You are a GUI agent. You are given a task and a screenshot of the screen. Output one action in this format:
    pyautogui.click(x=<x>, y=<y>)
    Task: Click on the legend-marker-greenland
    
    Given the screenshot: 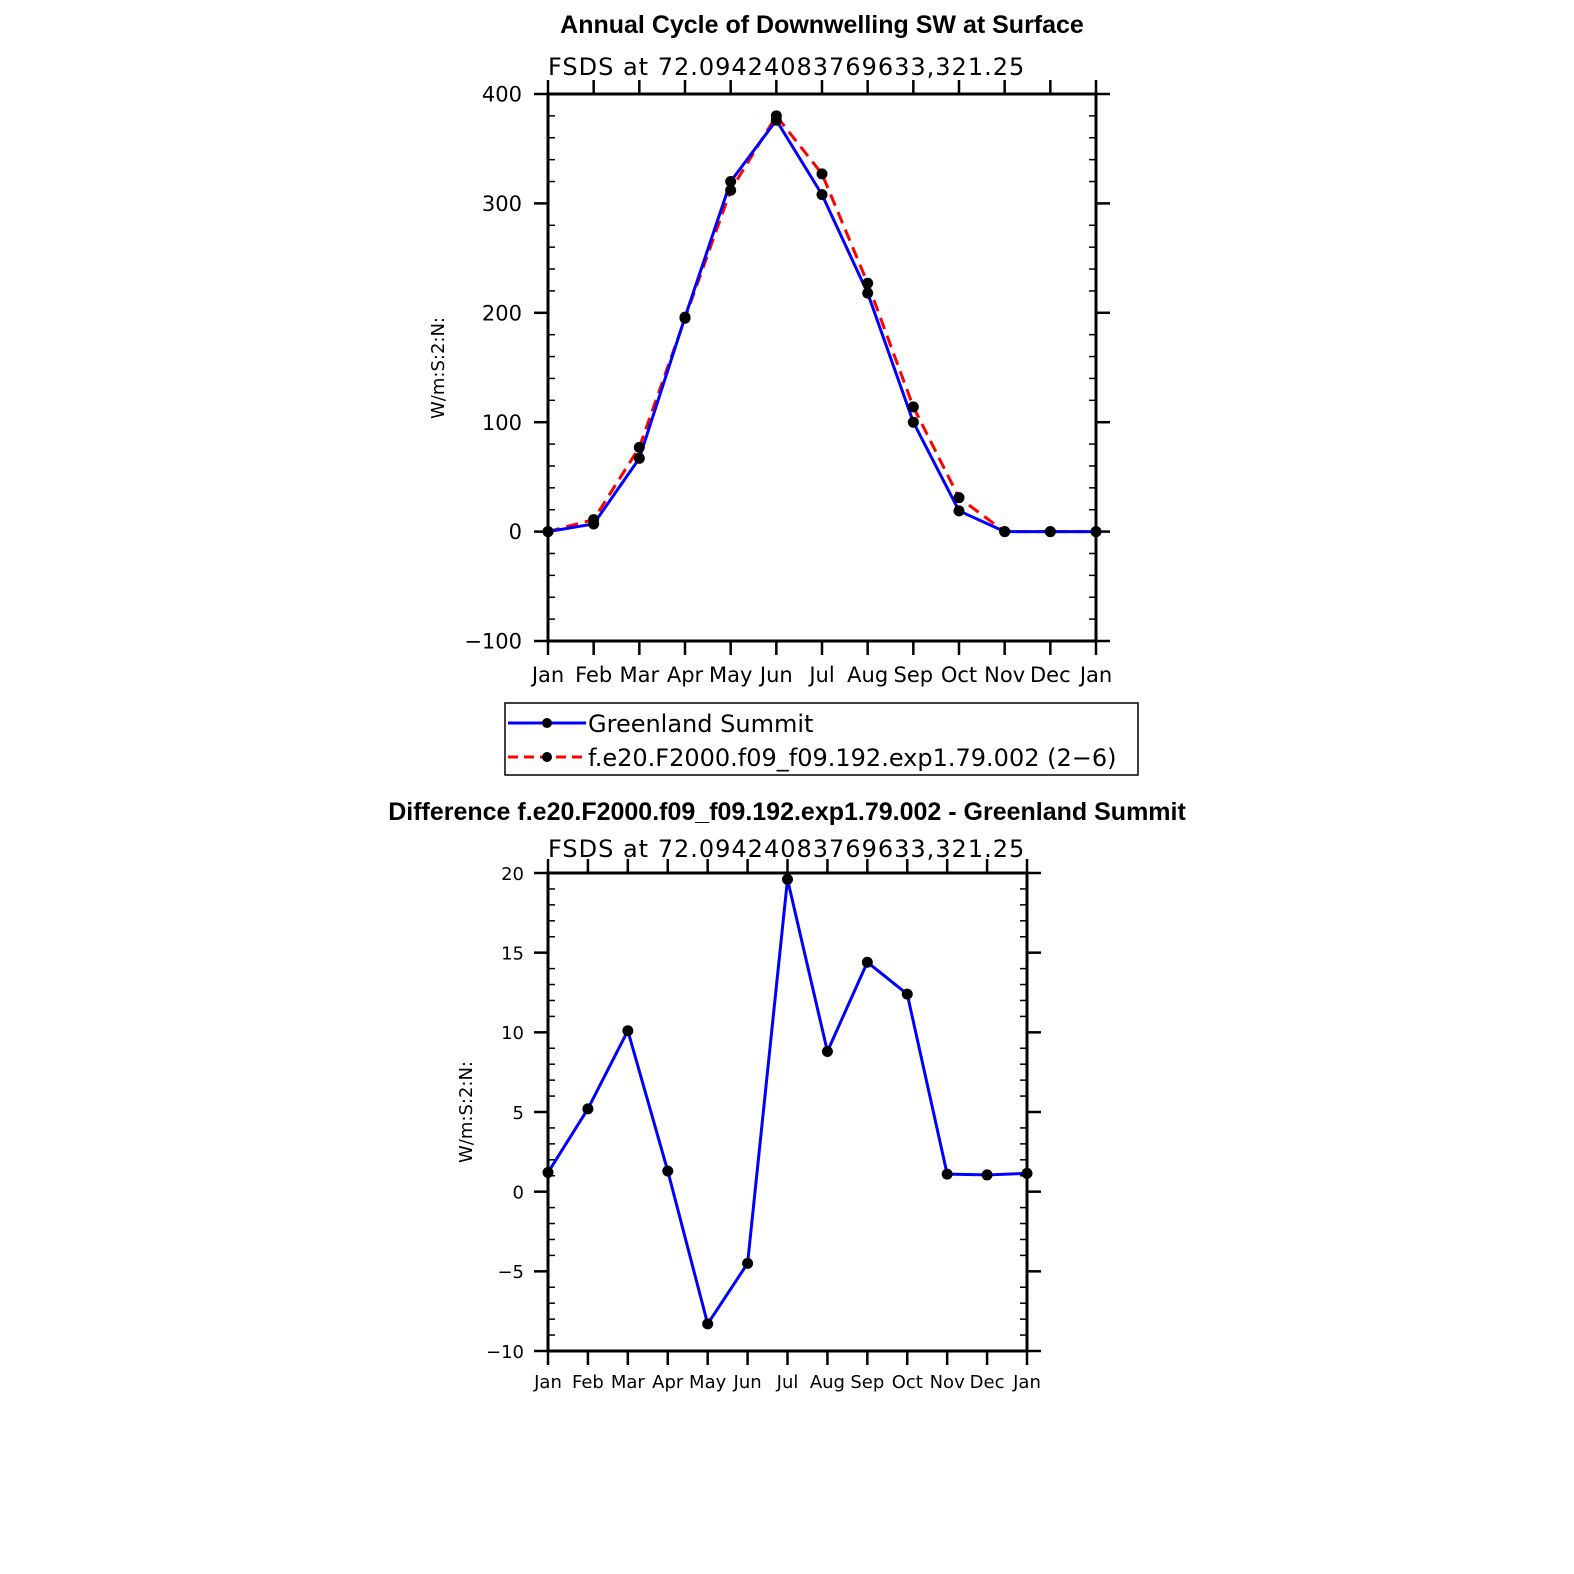 What is the action you would take?
    pyautogui.click(x=547, y=723)
    